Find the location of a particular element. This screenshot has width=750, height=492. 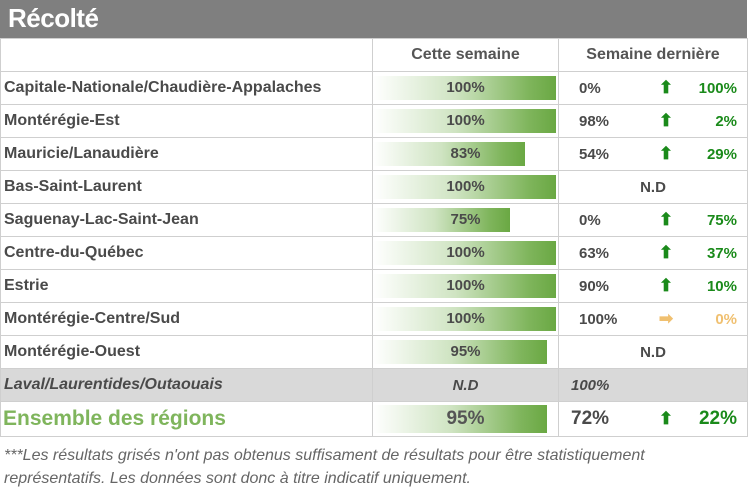

table-row: Estrie 100% 90% ⬆ 10% is located at coordinates (374, 286).